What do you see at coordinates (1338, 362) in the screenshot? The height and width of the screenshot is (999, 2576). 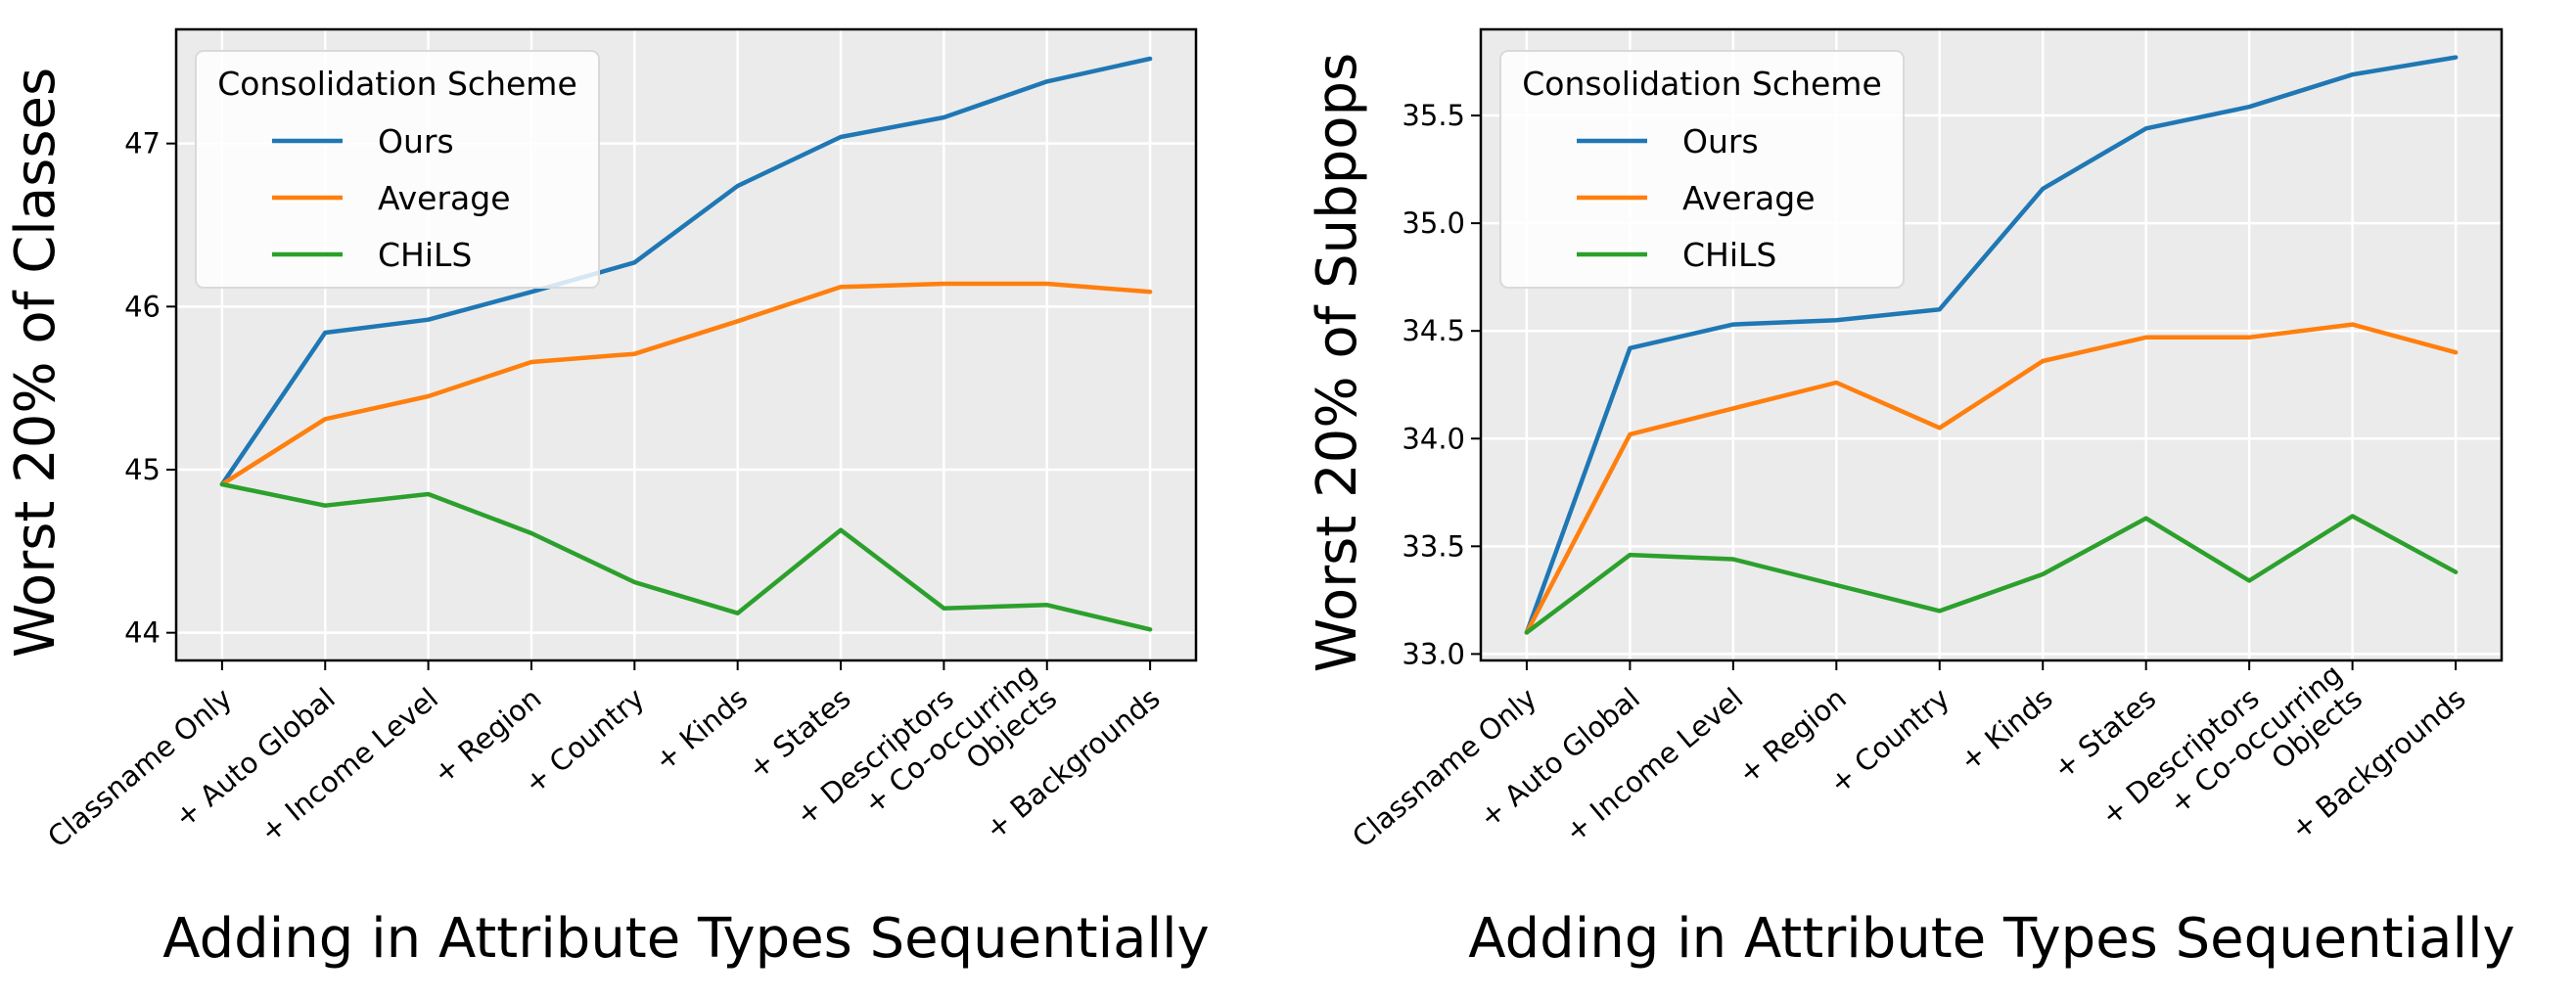 I see `y-axis-title: Worst 20% of Subpops` at bounding box center [1338, 362].